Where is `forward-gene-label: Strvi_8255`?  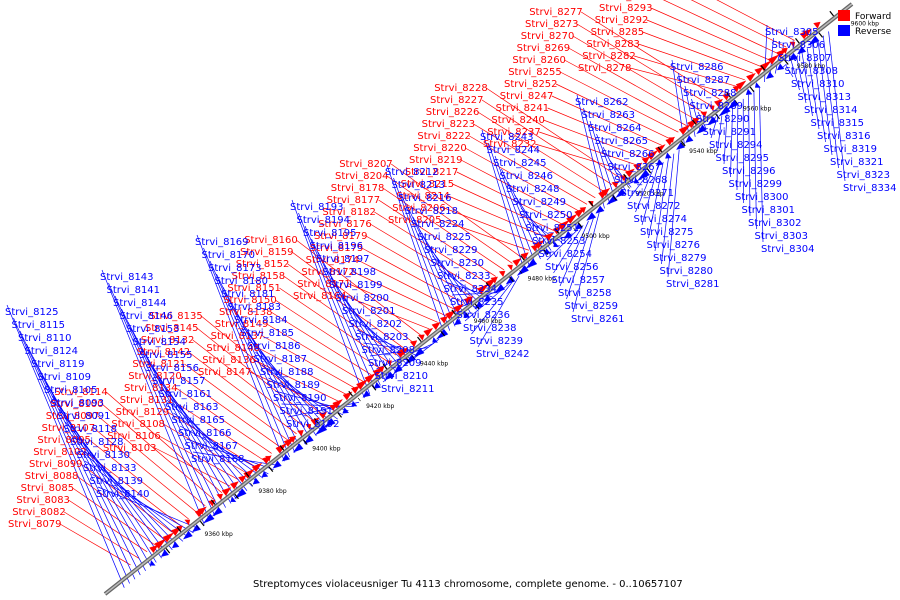 forward-gene-label: Strvi_8255 is located at coordinates (535, 72).